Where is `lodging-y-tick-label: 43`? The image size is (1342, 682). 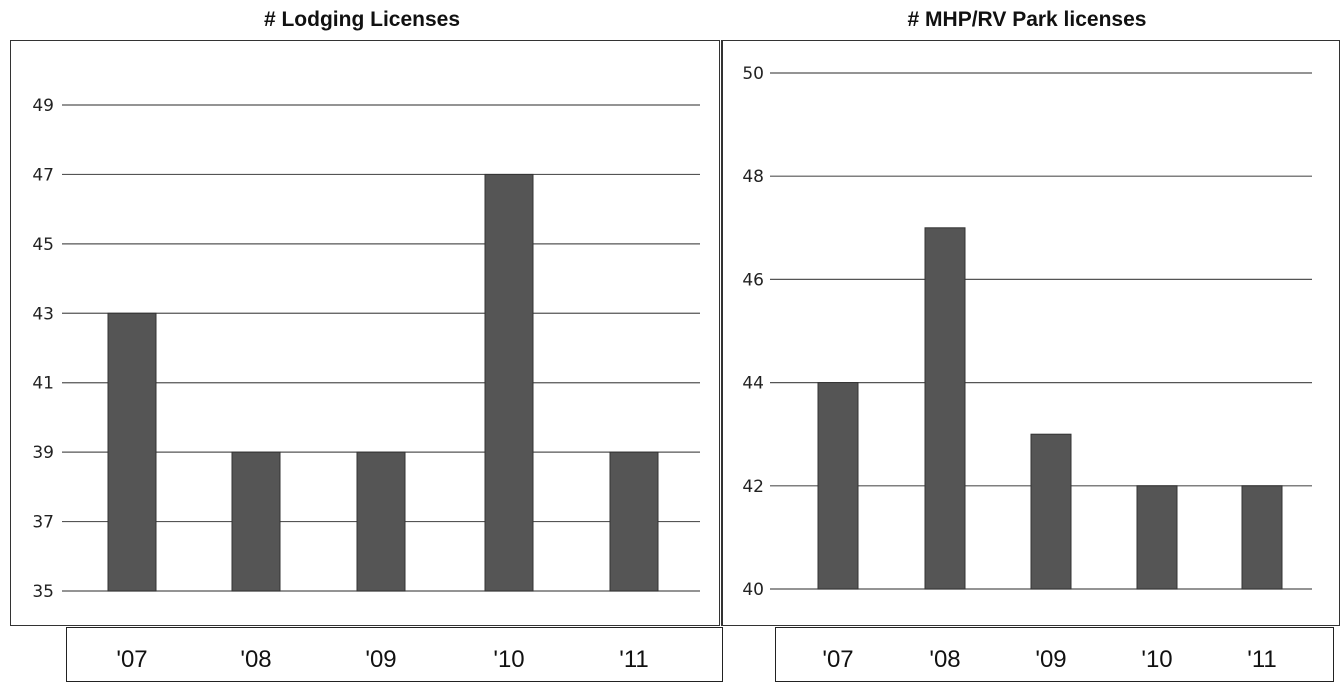 lodging-y-tick-label: 43 is located at coordinates (43, 314).